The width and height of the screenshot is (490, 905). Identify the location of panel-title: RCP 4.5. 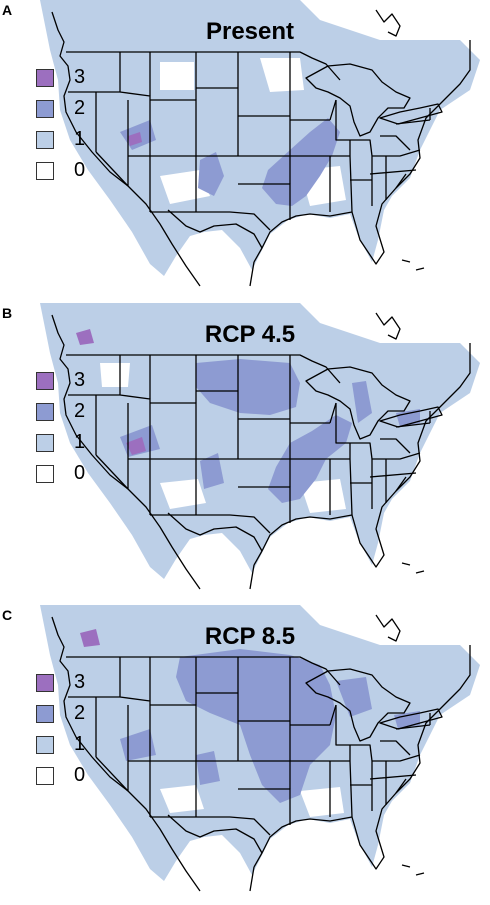
(250, 334).